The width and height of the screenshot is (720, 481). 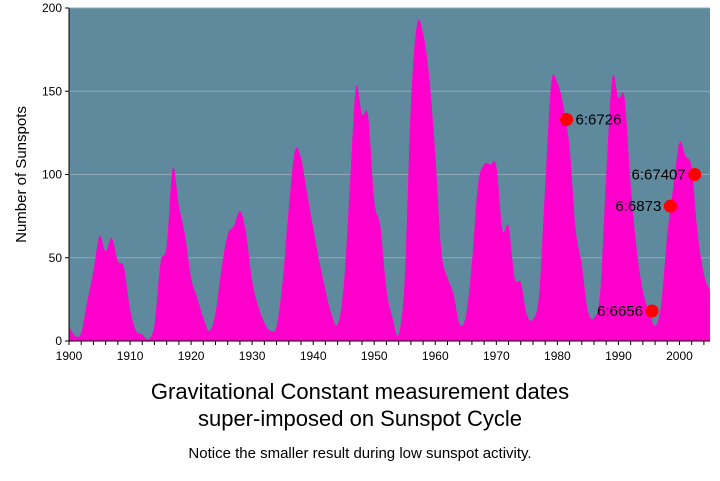 What do you see at coordinates (679, 356) in the screenshot?
I see `x-tick-label: 2000` at bounding box center [679, 356].